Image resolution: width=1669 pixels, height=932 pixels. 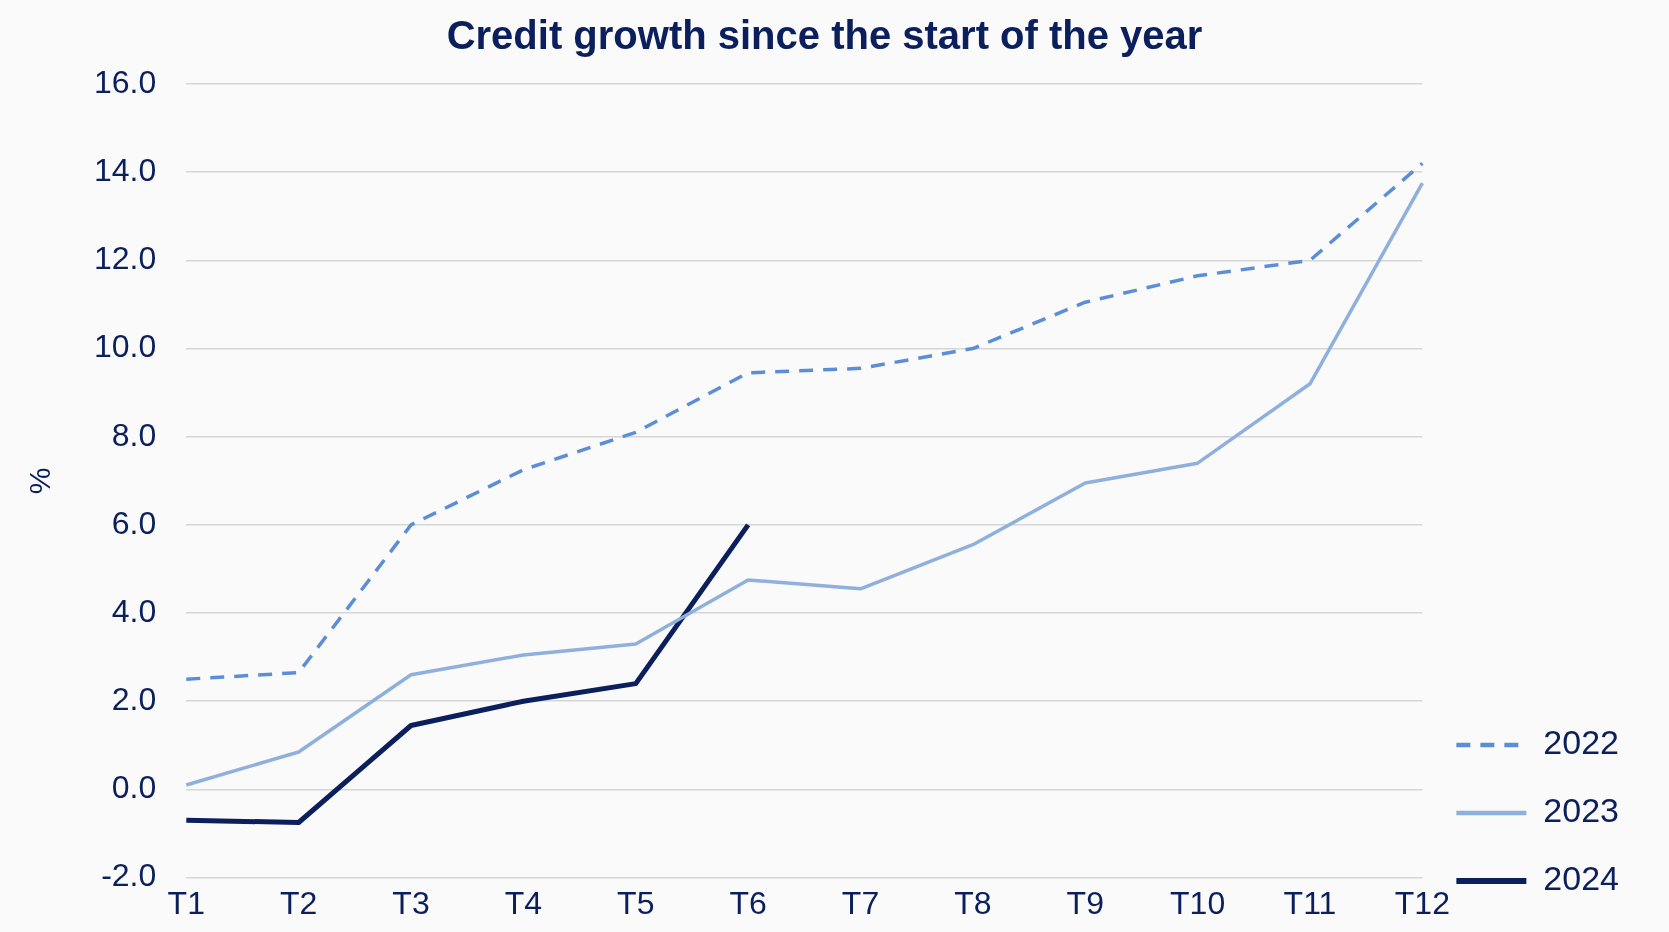 I want to click on x-tick-label: T9, so click(x=1085, y=902).